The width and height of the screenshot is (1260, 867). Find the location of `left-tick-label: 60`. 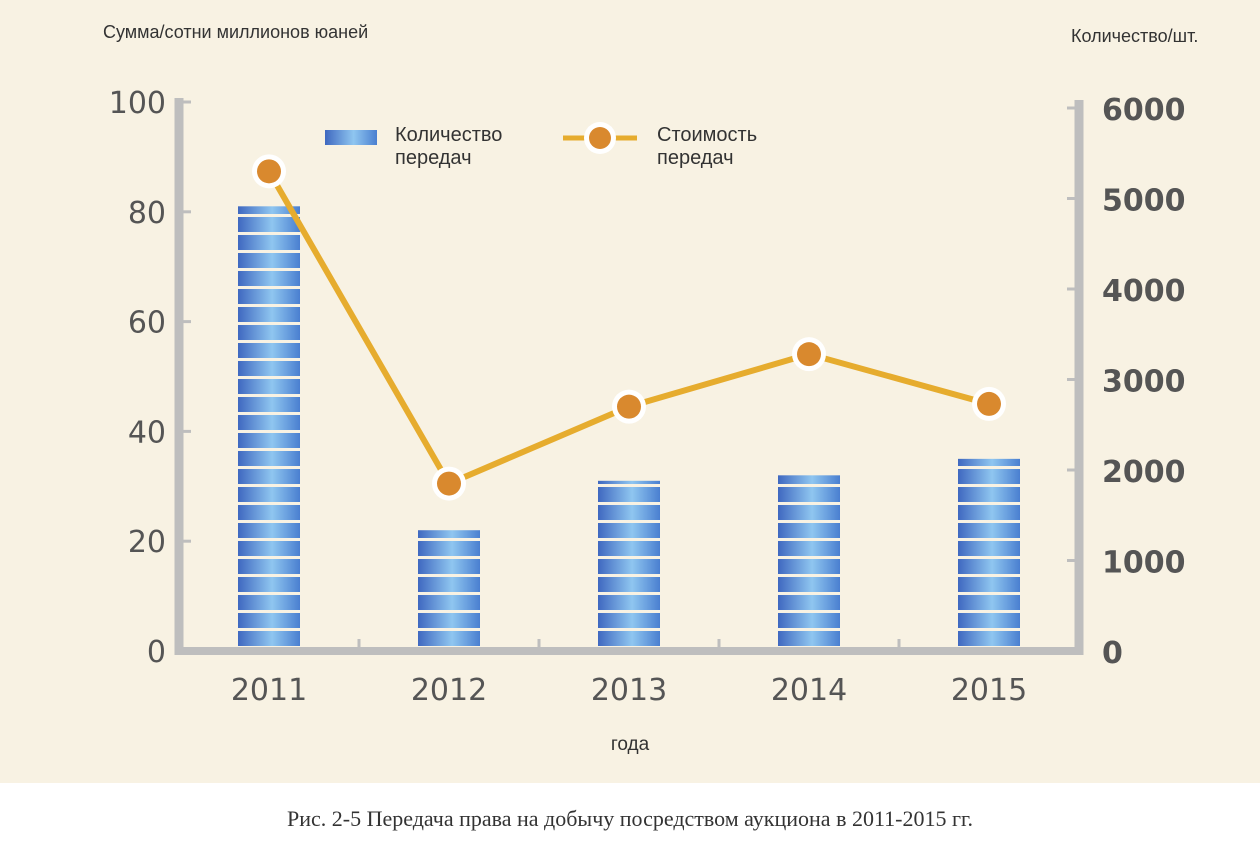

left-tick-label: 60 is located at coordinates (147, 323).